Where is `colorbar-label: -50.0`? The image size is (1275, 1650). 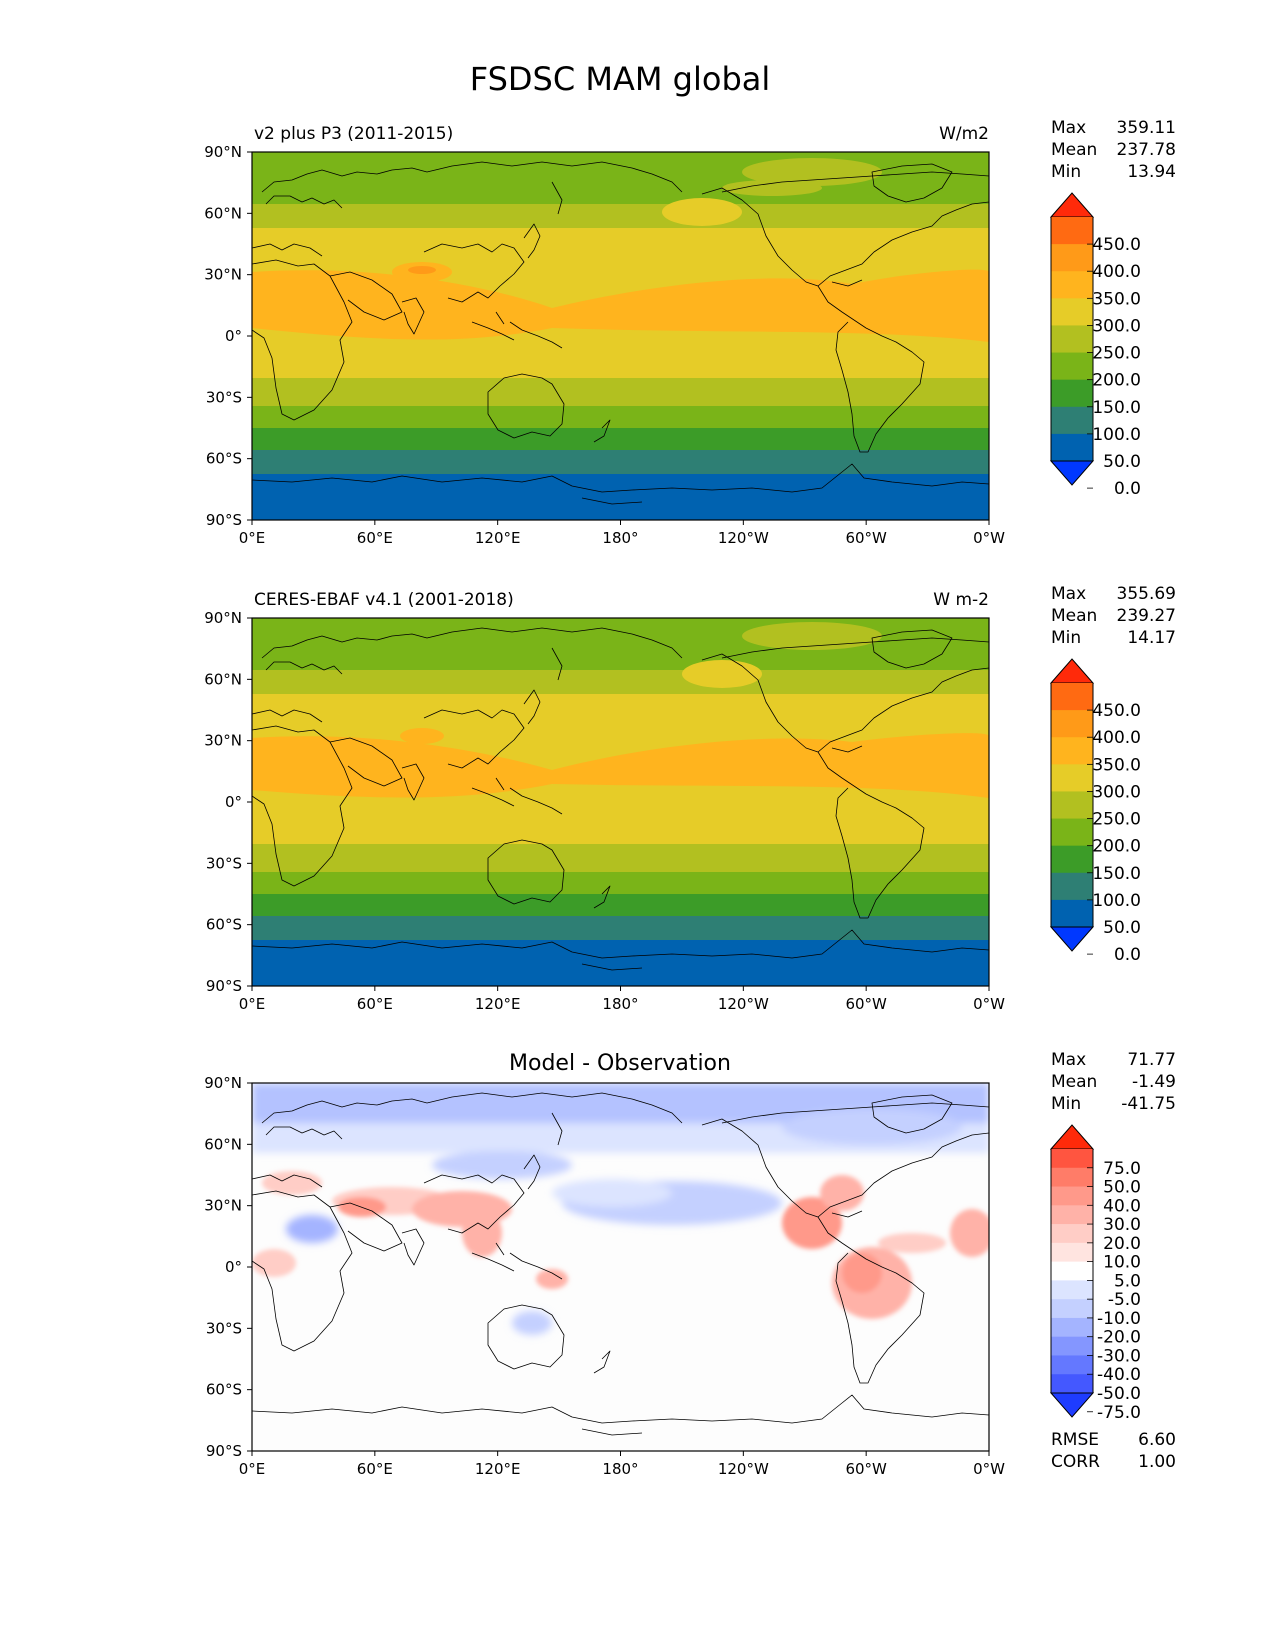 colorbar-label: -50.0 is located at coordinates (1119, 1394).